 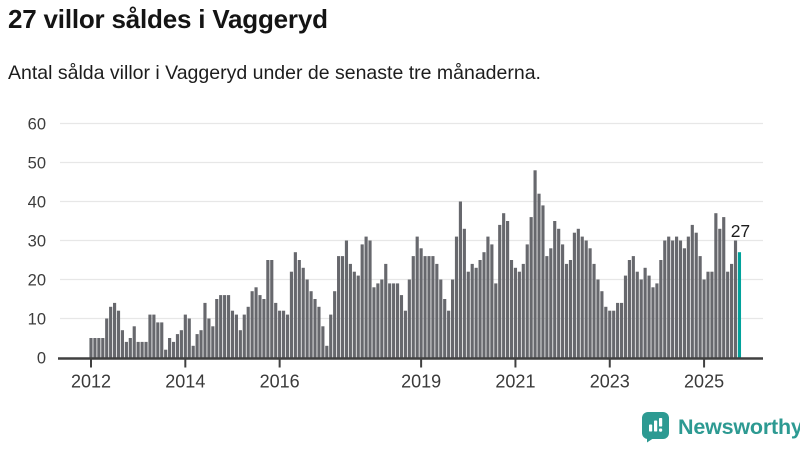 What do you see at coordinates (37, 320) in the screenshot?
I see `y-tick-label: 10` at bounding box center [37, 320].